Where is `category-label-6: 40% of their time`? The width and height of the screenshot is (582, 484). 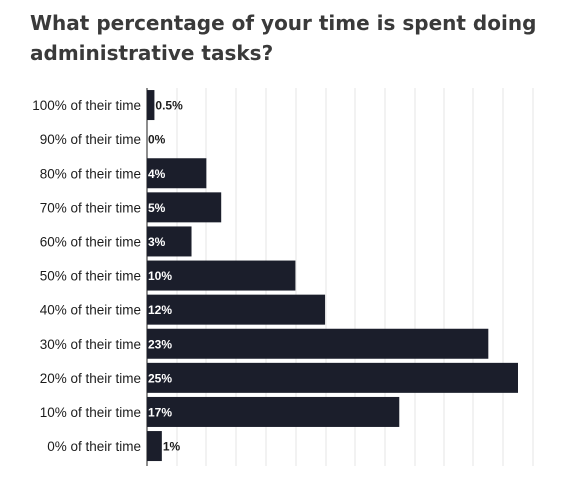
category-label-6: 40% of their time is located at coordinates (90, 310).